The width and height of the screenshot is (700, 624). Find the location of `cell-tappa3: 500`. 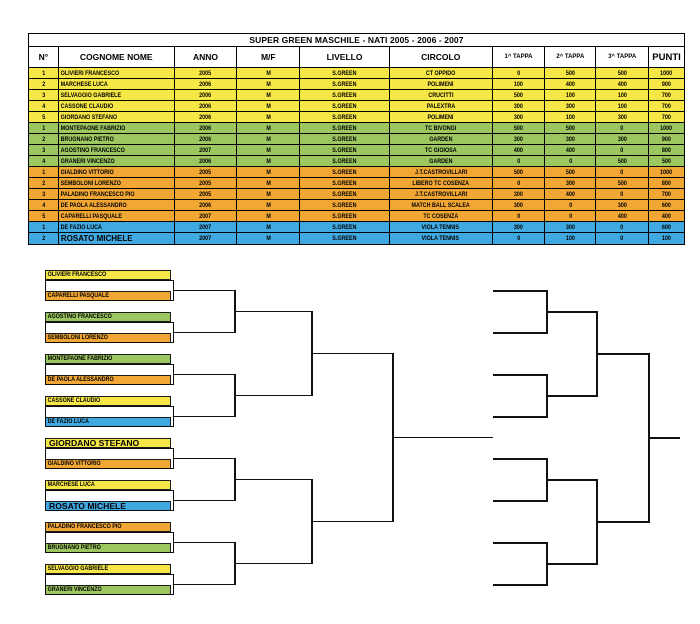

cell-tappa3: 500 is located at coordinates (623, 73).